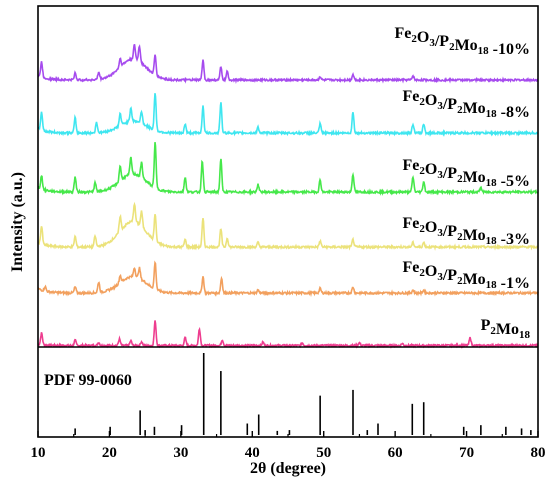 The image size is (550, 480). Describe the element at coordinates (466, 104) in the screenshot. I see `series-label-fe2o3-p2mo18-8: Fe2O3/P2Mo18 -8%` at that location.